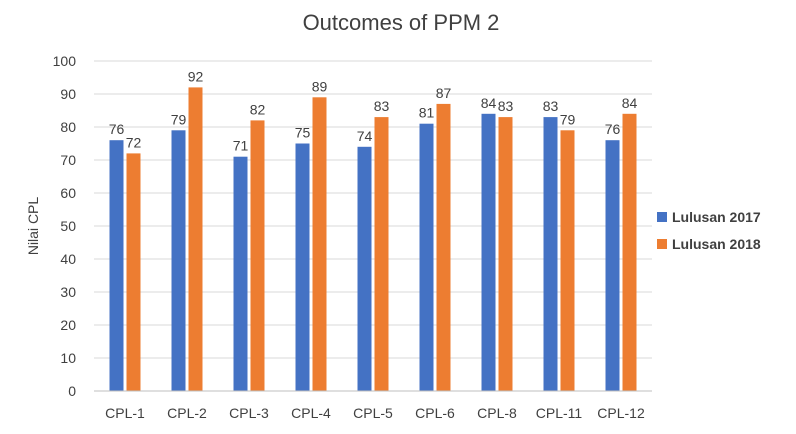 This screenshot has height=434, width=796. What do you see at coordinates (241, 146) in the screenshot?
I see `data-label: 71` at bounding box center [241, 146].